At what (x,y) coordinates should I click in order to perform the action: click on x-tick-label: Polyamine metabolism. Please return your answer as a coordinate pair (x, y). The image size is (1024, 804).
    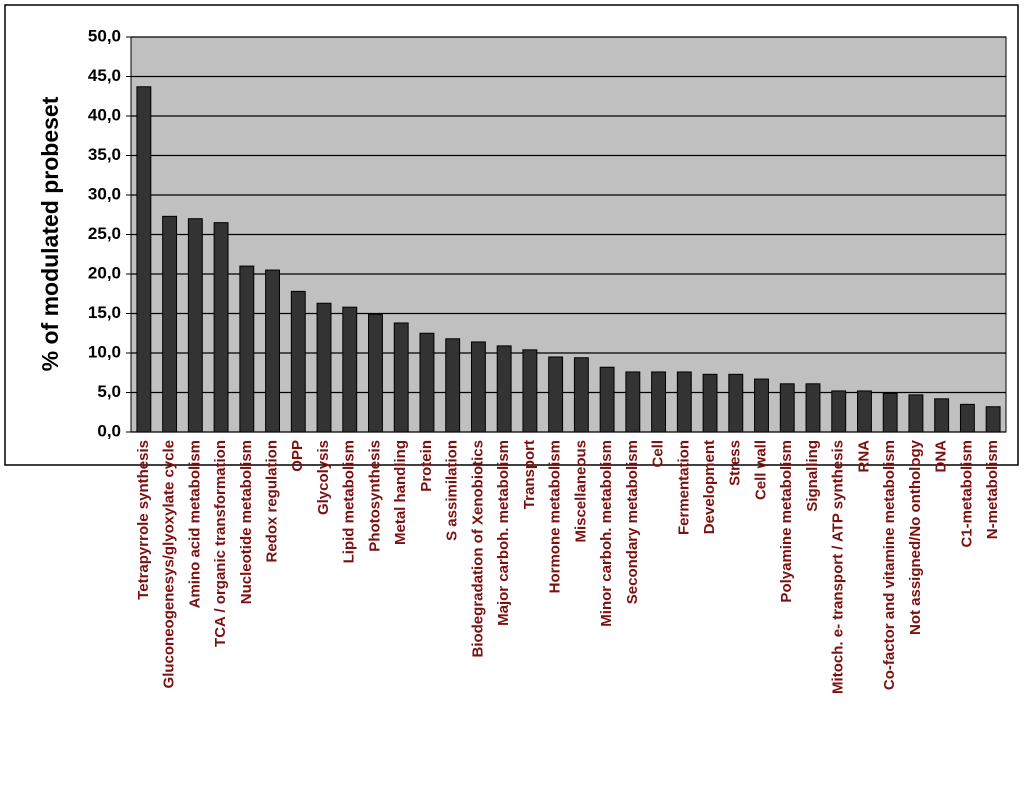
    Looking at the image, I should click on (786, 521).